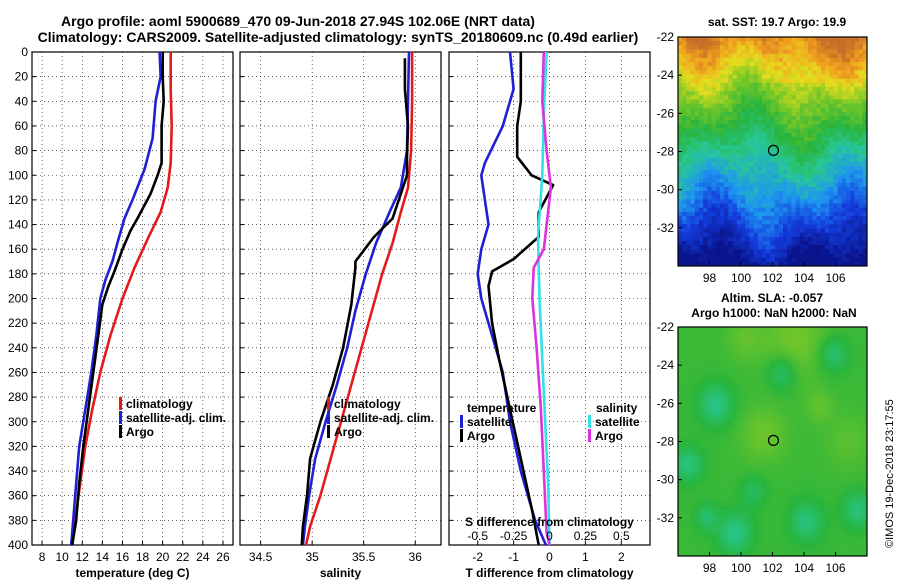 This screenshot has width=900, height=580. Describe the element at coordinates (586, 536) in the screenshot. I see `x2-tick-label: 0.25` at that location.